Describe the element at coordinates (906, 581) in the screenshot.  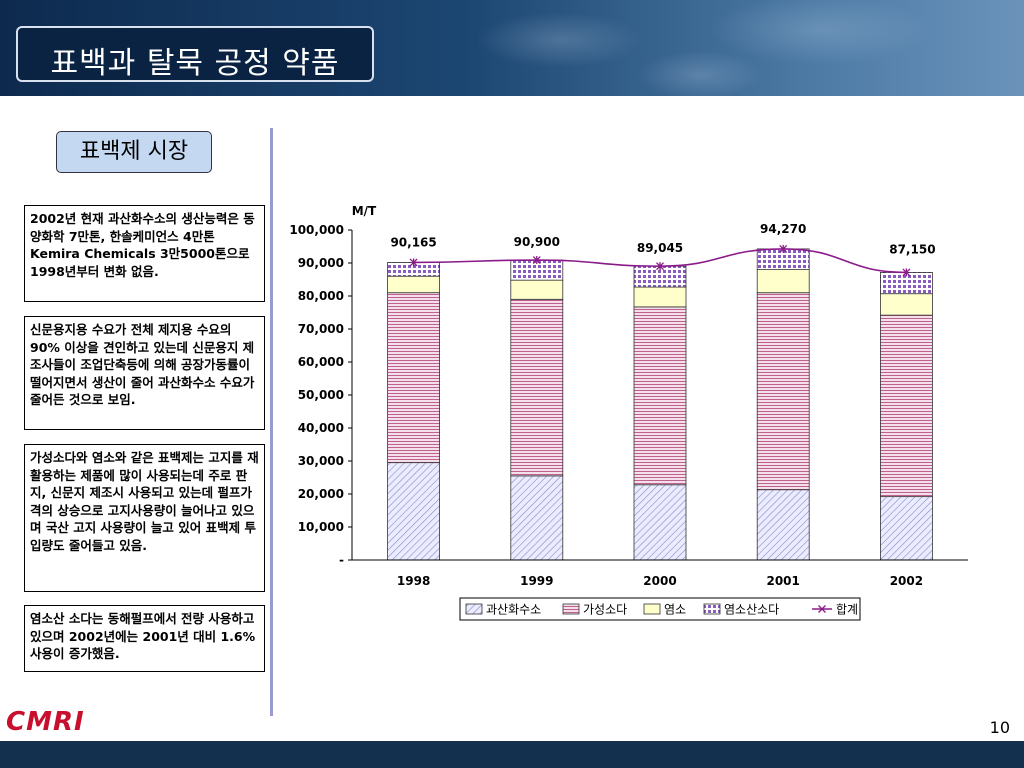
I see `x-tick-label: 2002` at that location.